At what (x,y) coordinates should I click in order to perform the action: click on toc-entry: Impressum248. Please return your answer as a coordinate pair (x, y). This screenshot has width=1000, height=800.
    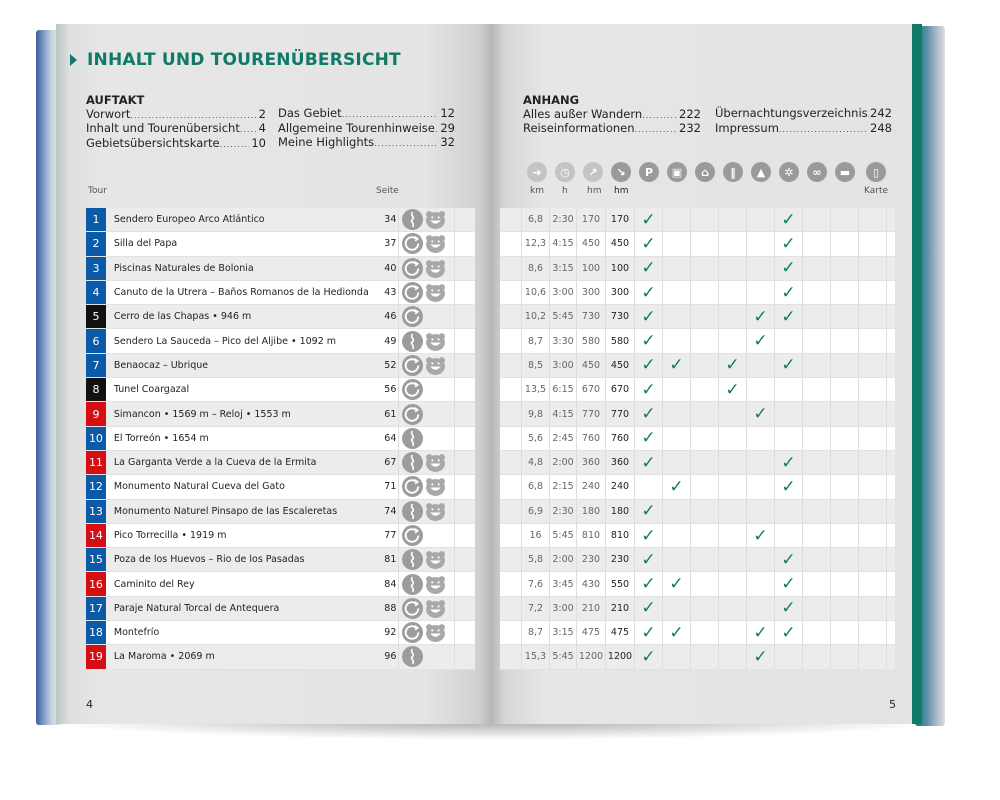
    Looking at the image, I should click on (803, 129).